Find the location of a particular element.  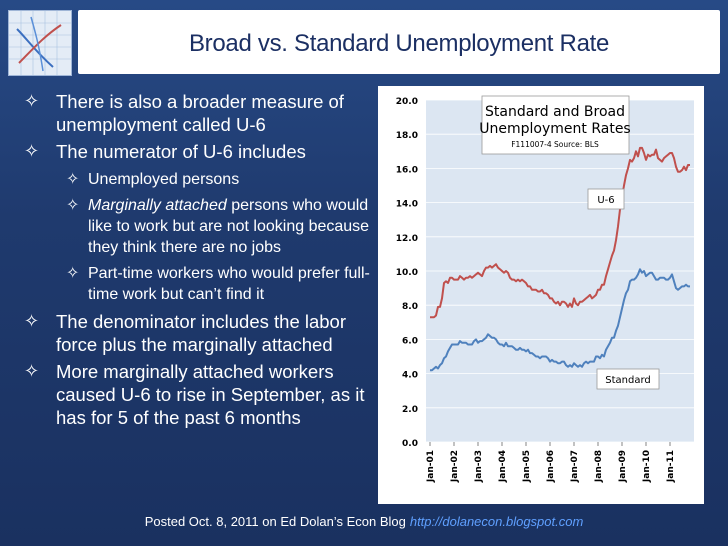

y-tick-label: 4.0 is located at coordinates (410, 376).